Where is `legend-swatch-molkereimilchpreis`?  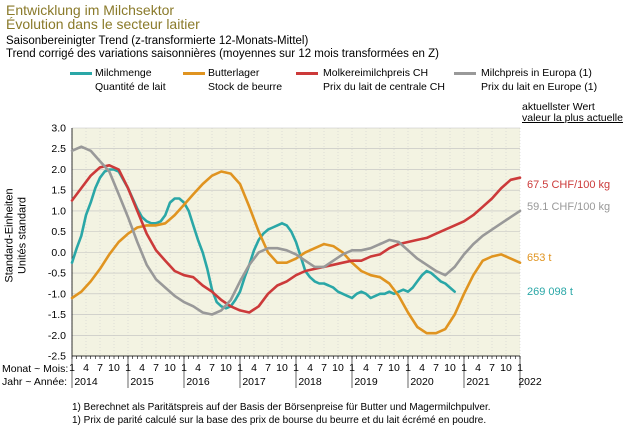
legend-swatch-molkereimilchpreis is located at coordinates (307, 73).